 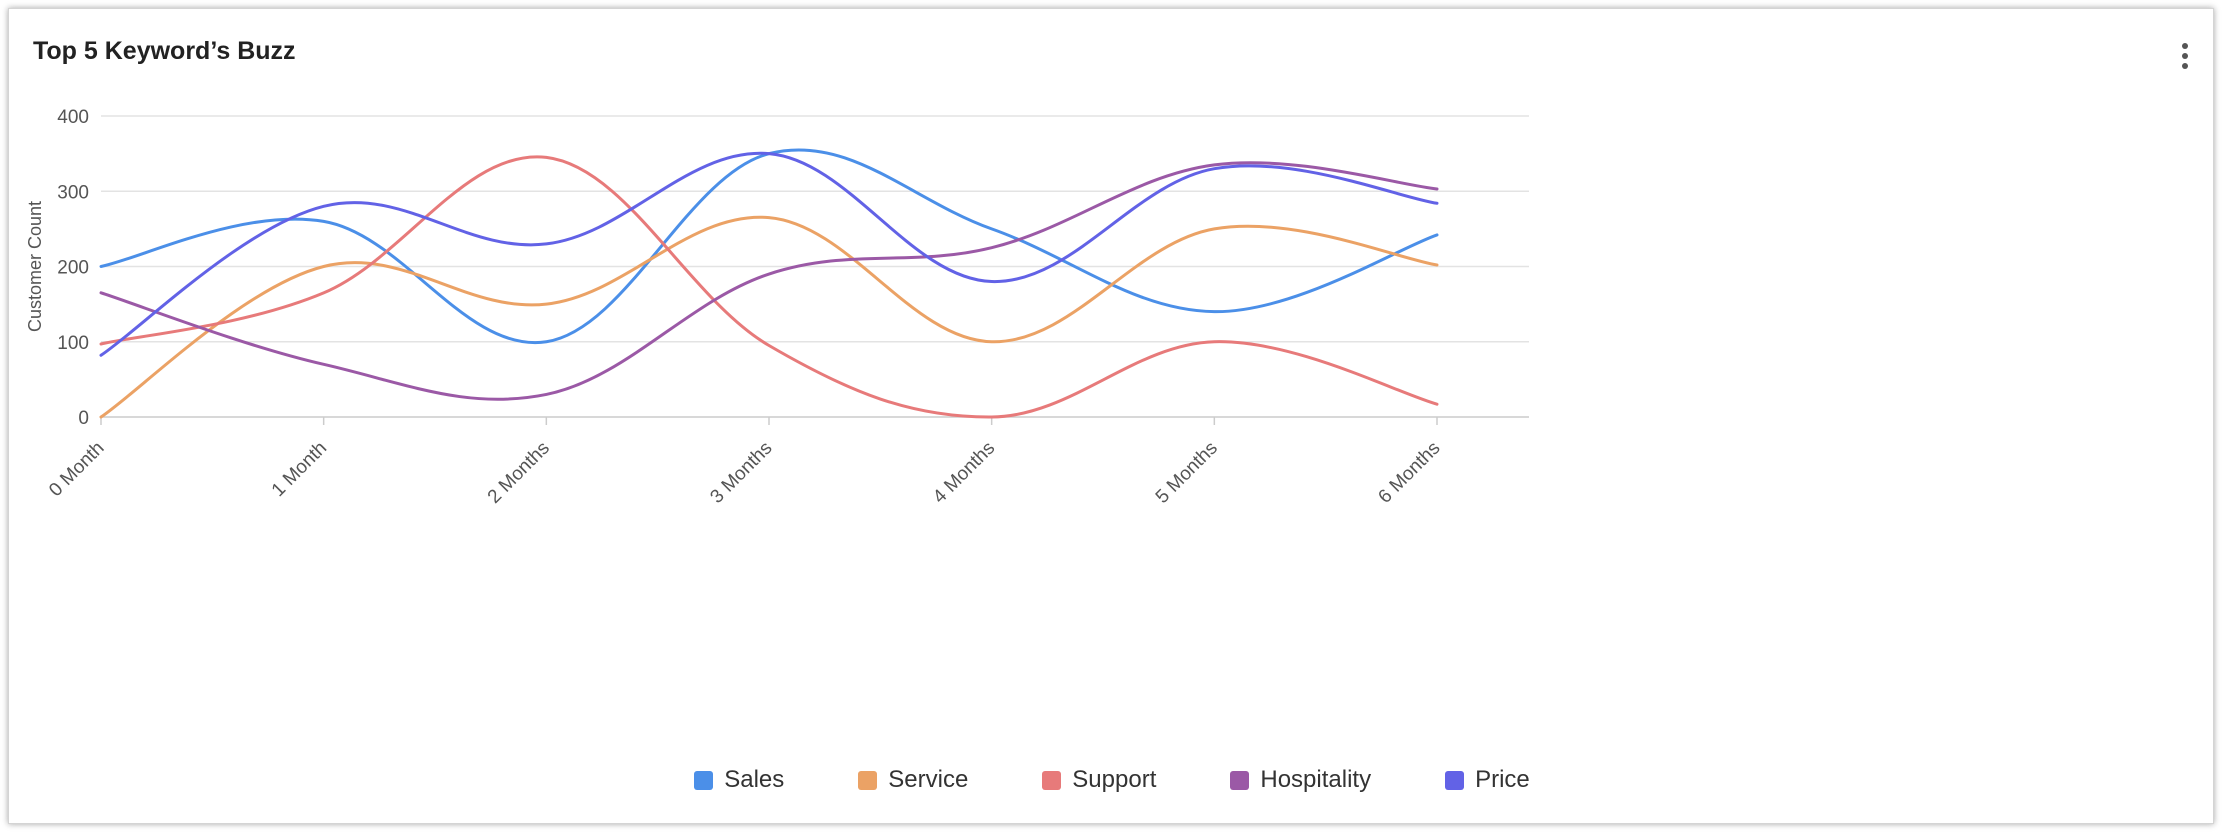 What do you see at coordinates (519, 473) in the screenshot?
I see `x-tick-label: 2 Months` at bounding box center [519, 473].